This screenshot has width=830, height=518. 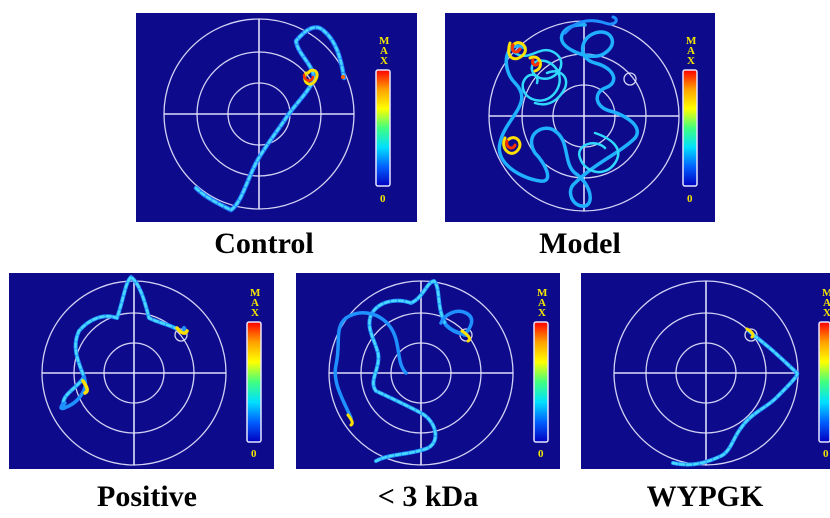 I want to click on maze-image-positive: M A X 0, so click(x=141, y=371).